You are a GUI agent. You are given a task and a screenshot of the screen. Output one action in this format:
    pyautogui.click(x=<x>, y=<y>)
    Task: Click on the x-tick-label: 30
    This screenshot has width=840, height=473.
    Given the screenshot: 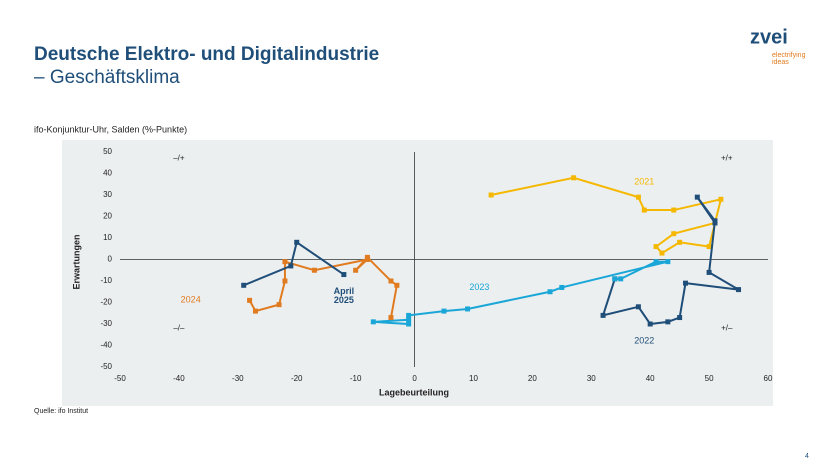 What is the action you would take?
    pyautogui.click(x=591, y=378)
    